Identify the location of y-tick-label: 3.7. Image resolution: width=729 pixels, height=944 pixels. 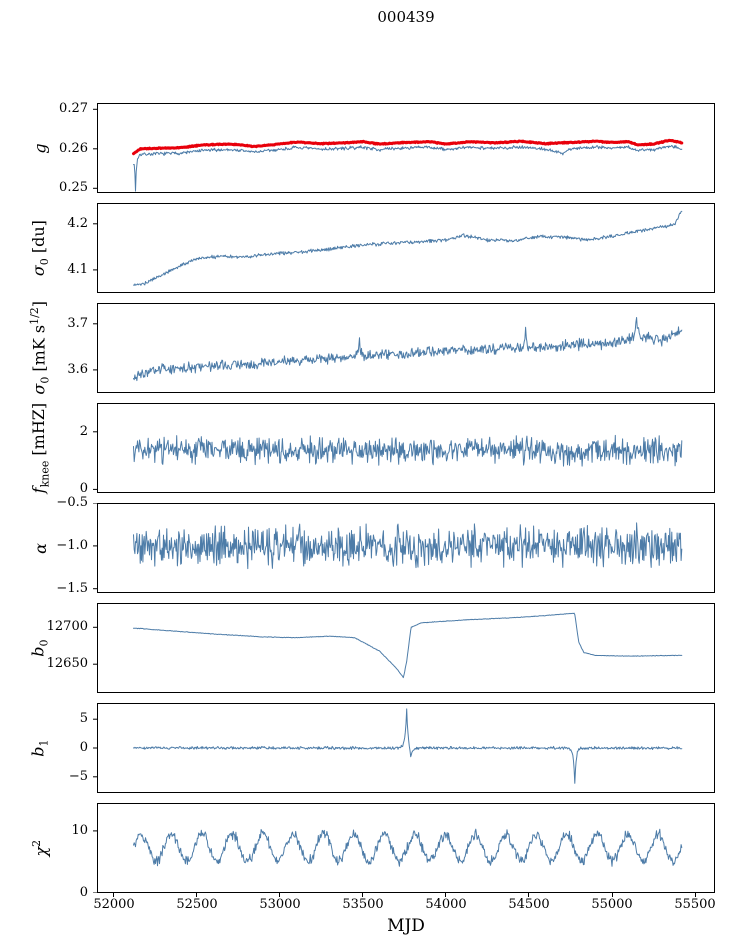
(77, 323).